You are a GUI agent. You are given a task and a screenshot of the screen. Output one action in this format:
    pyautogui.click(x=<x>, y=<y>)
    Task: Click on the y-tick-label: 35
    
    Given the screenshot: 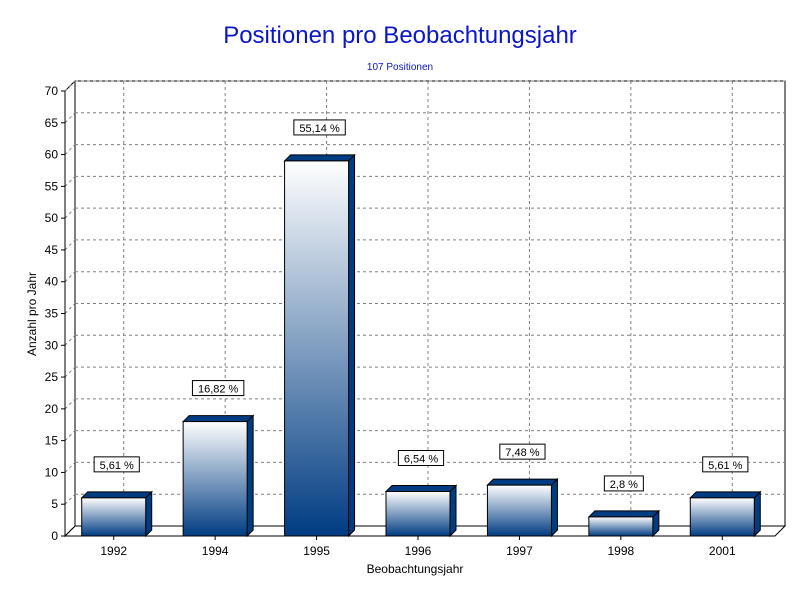 What is the action you would take?
    pyautogui.click(x=52, y=314)
    